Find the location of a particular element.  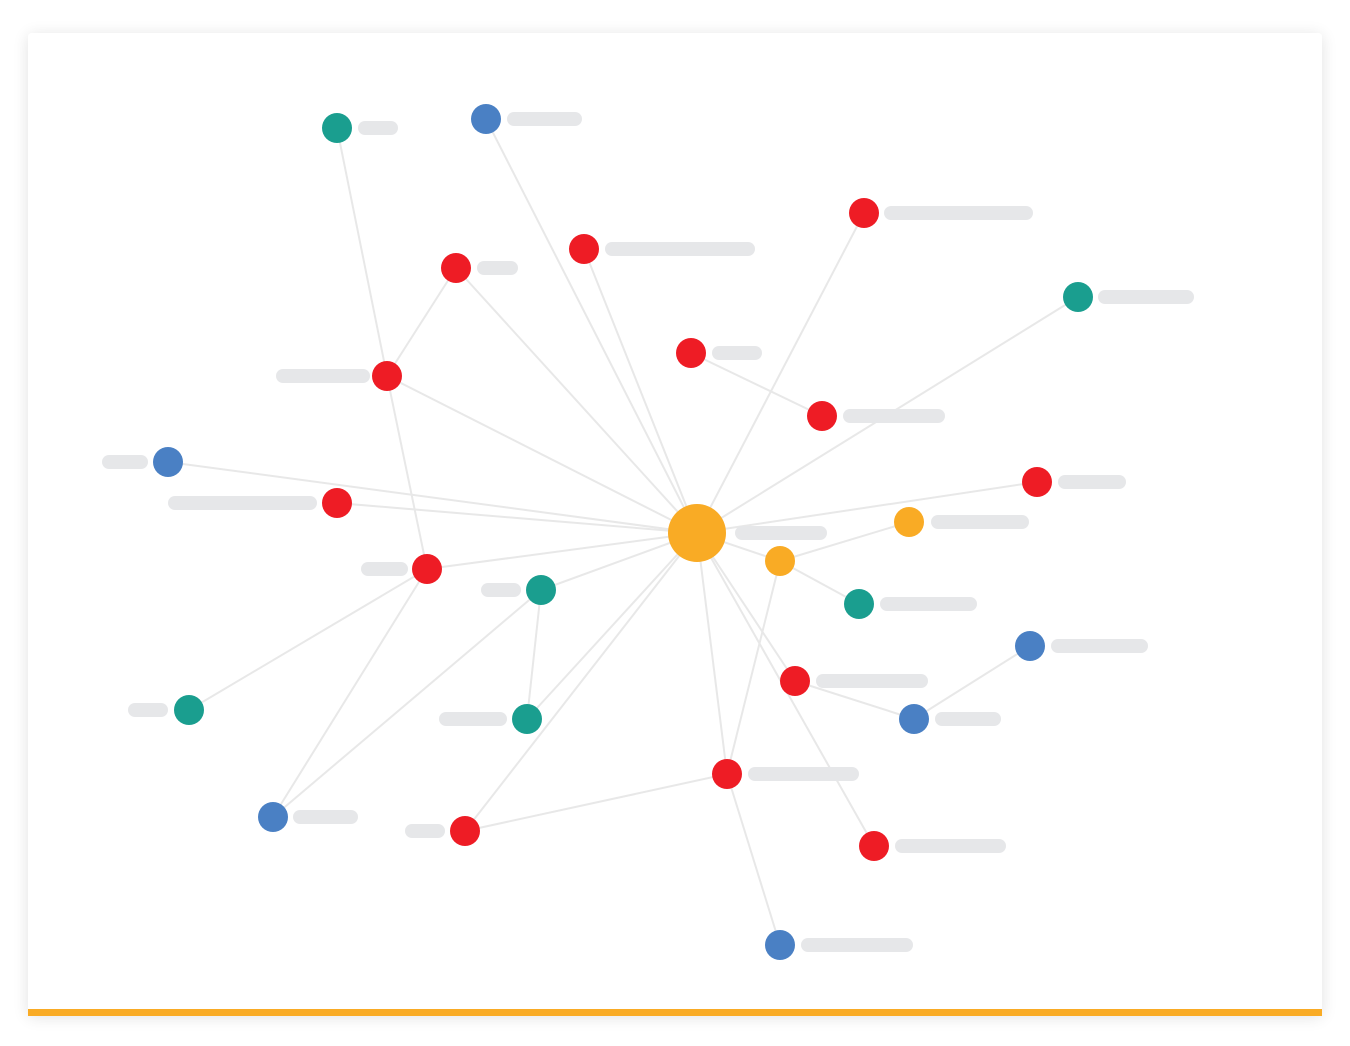

accent-bar is located at coordinates (675, 1012).